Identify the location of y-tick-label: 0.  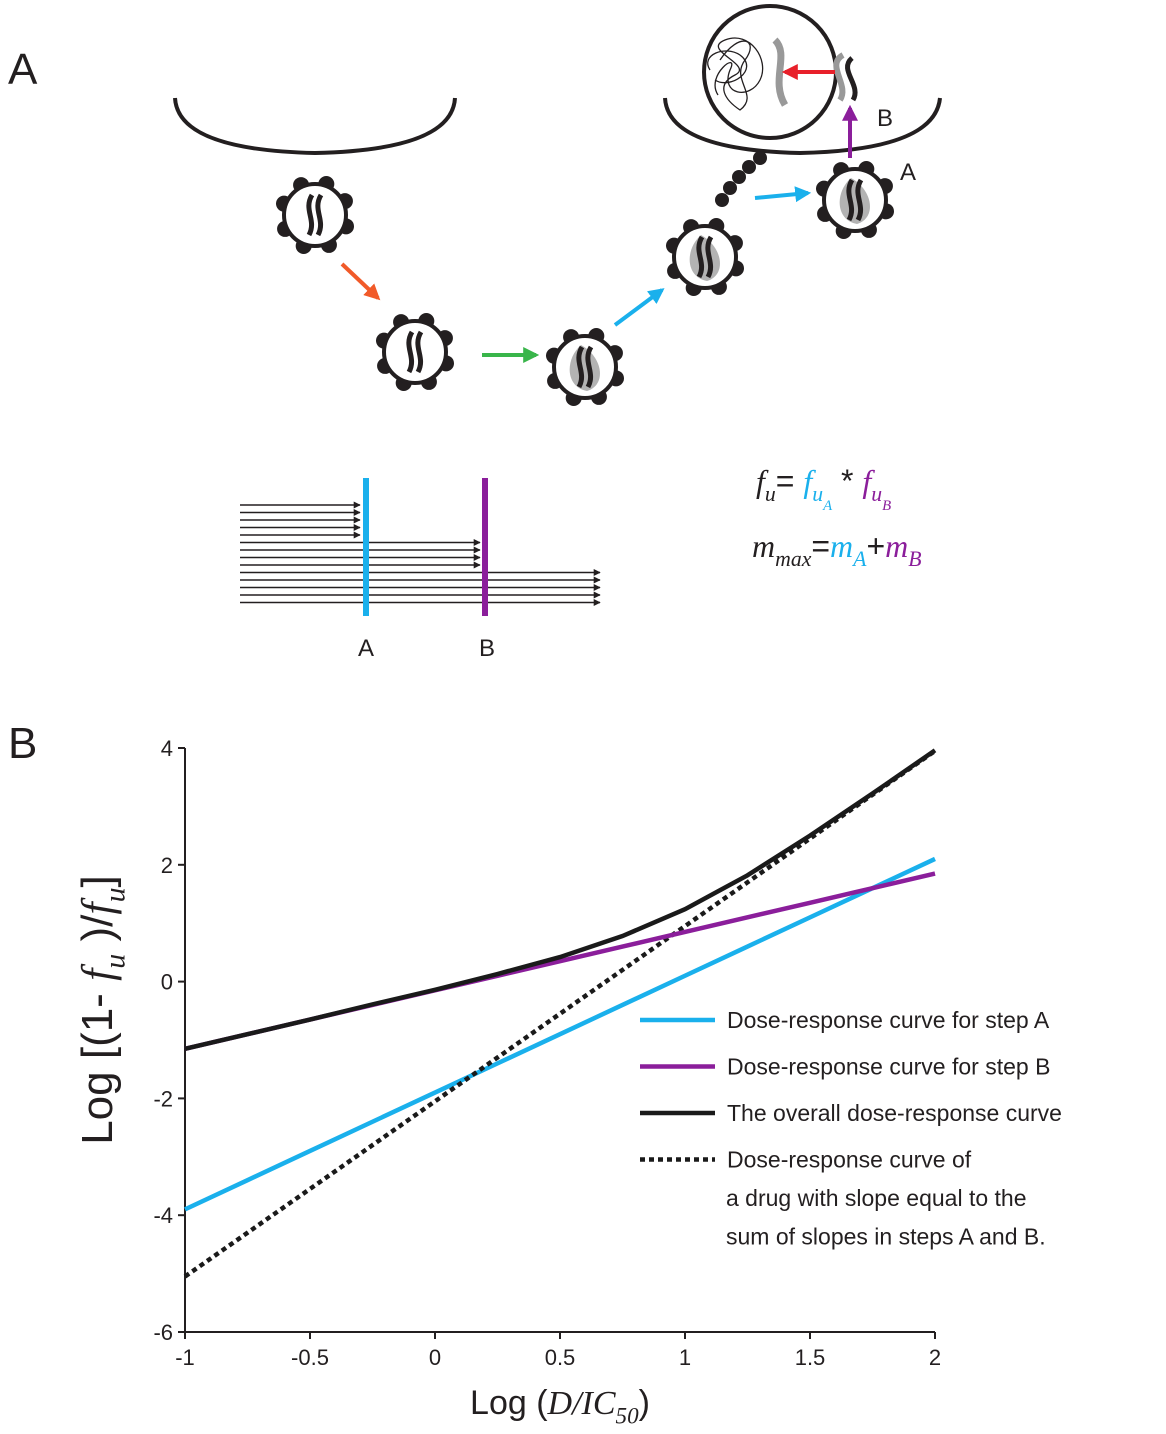
(167, 982).